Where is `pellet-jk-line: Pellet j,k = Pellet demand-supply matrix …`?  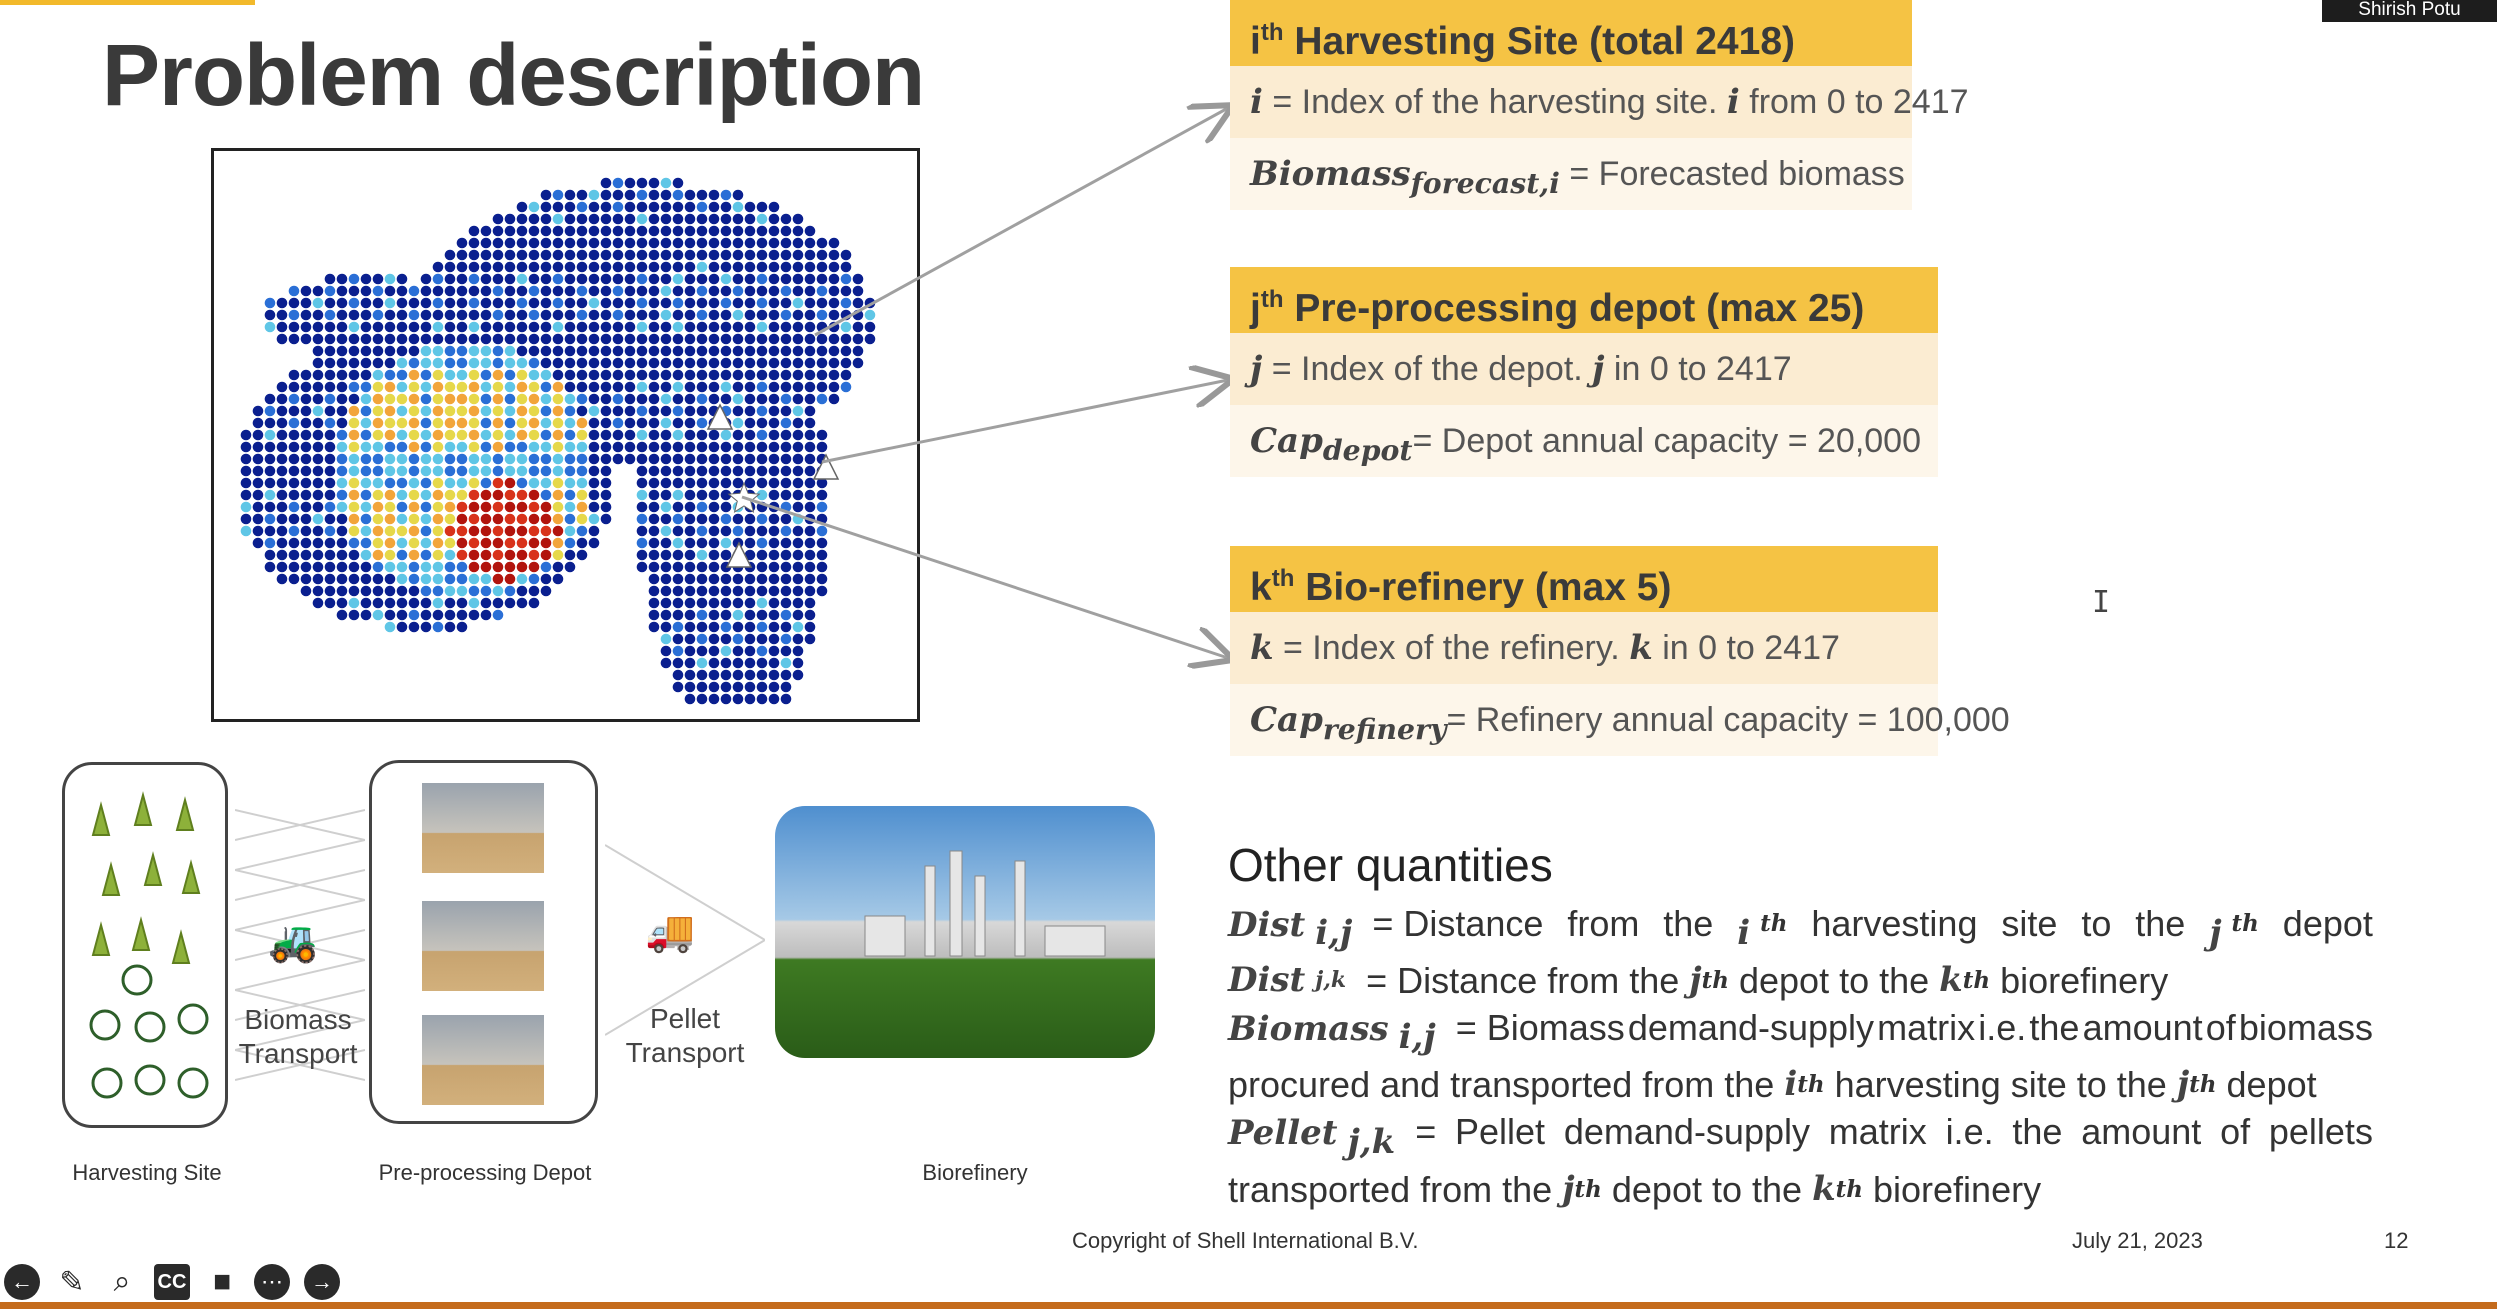 pellet-jk-line: Pellet j,k = Pellet demand-supply matrix … is located at coordinates (1800, 1136).